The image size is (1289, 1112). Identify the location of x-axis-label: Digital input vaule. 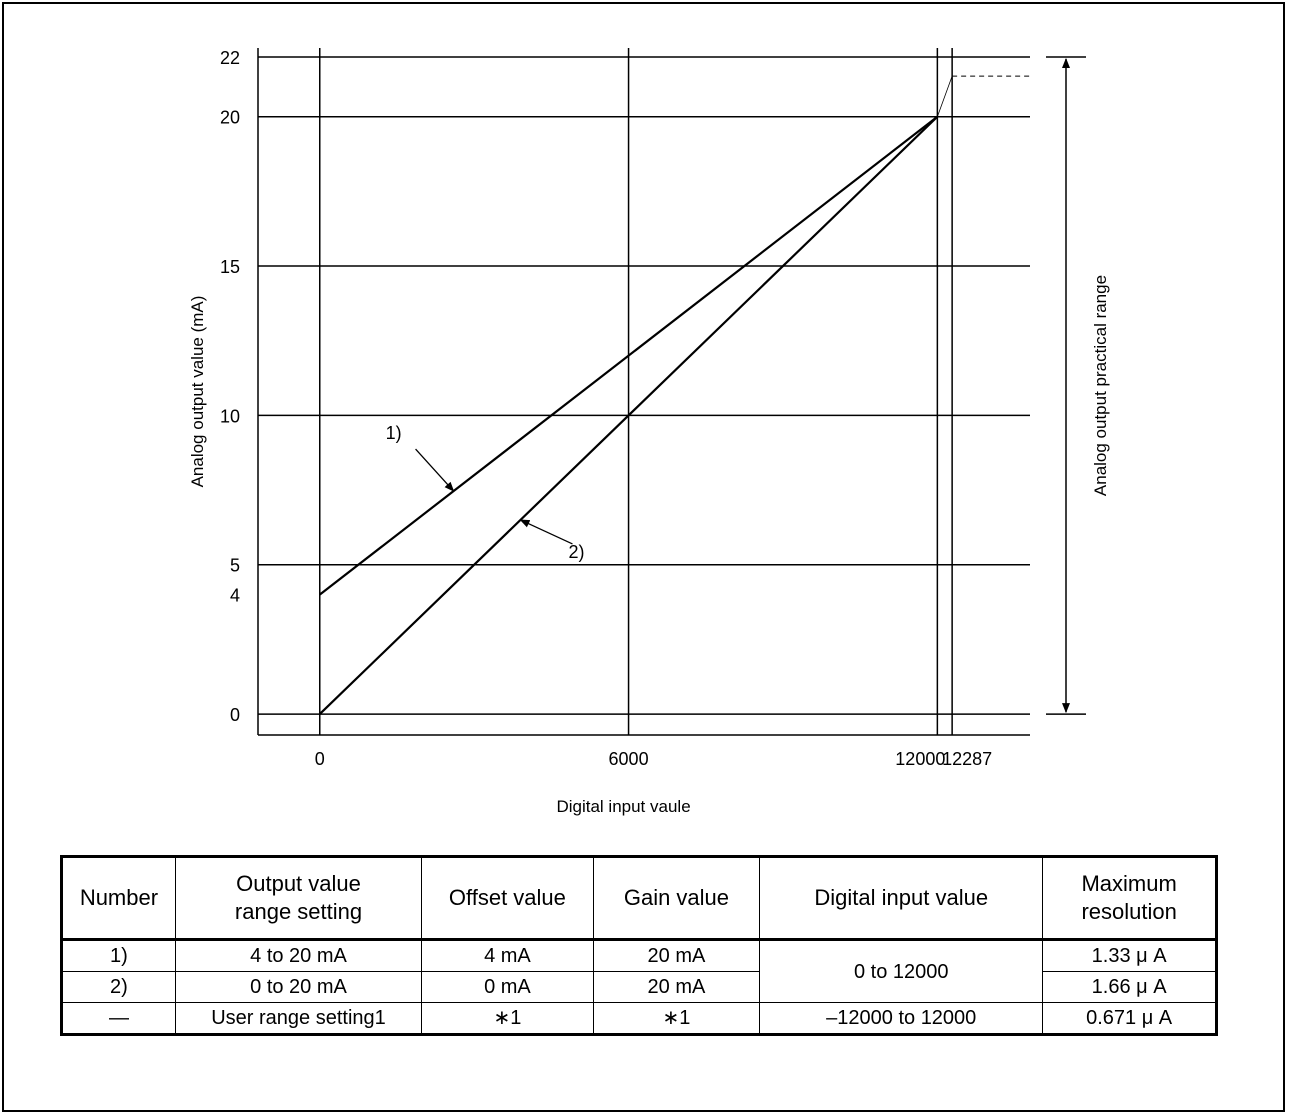
(623, 806).